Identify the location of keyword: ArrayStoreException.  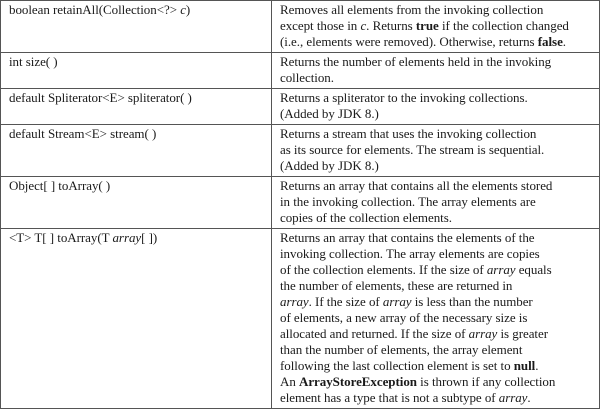
(358, 381).